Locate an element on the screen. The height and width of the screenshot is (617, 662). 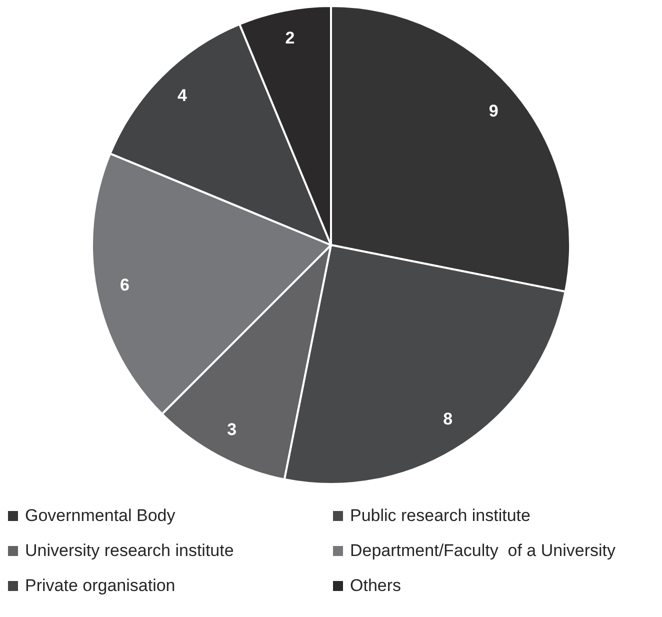
data-label: 8 is located at coordinates (448, 419).